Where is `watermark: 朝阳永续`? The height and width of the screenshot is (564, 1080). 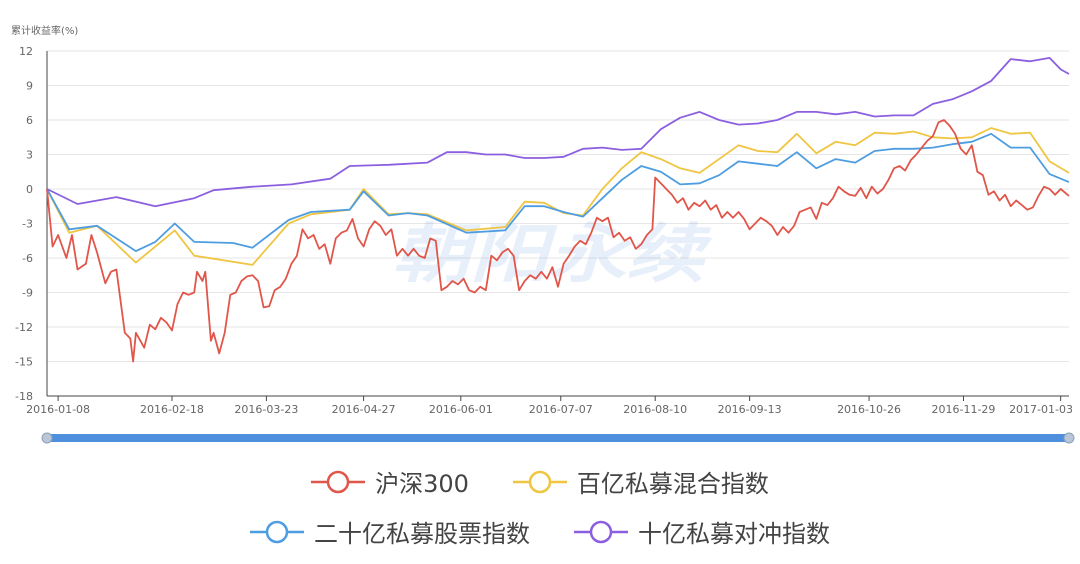 watermark: 朝阳永续 is located at coordinates (552, 255).